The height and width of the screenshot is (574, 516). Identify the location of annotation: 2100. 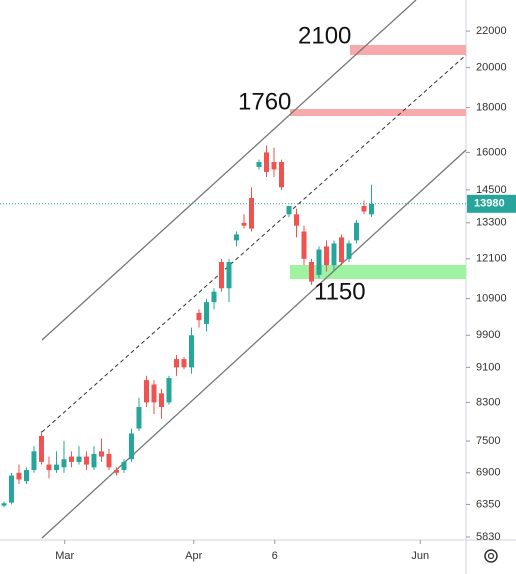
(324, 35).